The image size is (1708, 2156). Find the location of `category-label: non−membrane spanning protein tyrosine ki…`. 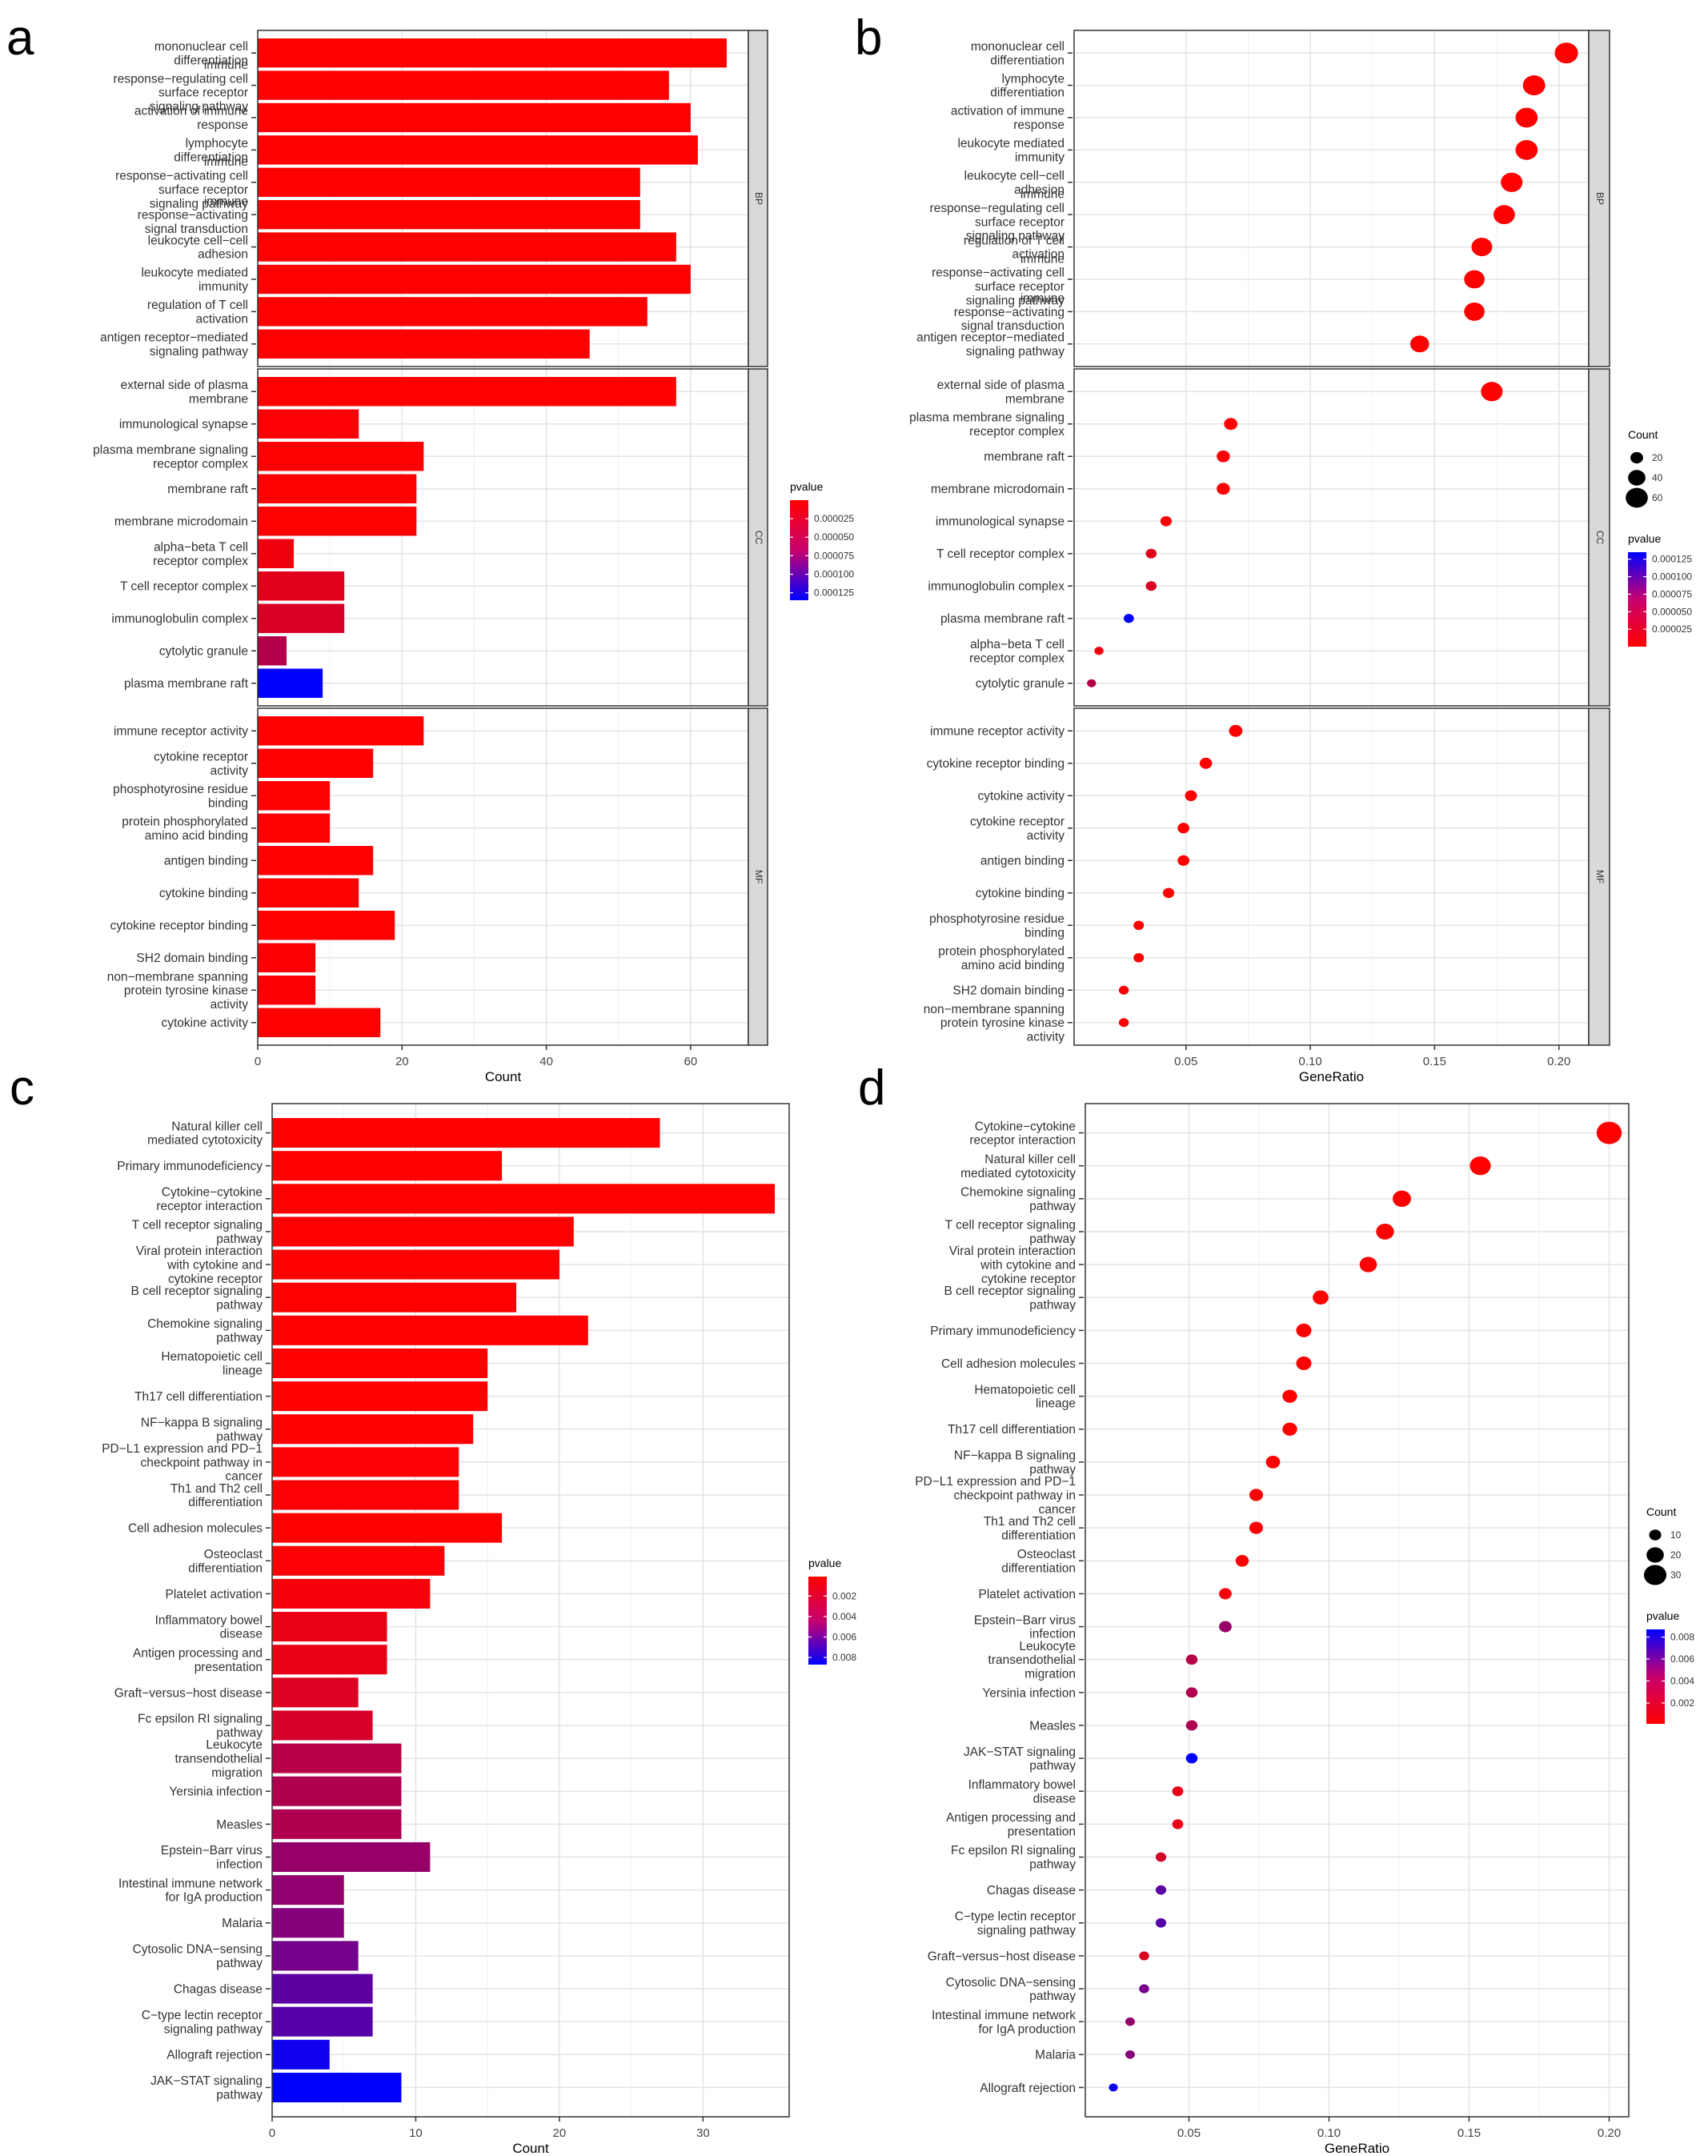

category-label: non−membrane spanning protein tyrosine ki… is located at coordinates (994, 1023).